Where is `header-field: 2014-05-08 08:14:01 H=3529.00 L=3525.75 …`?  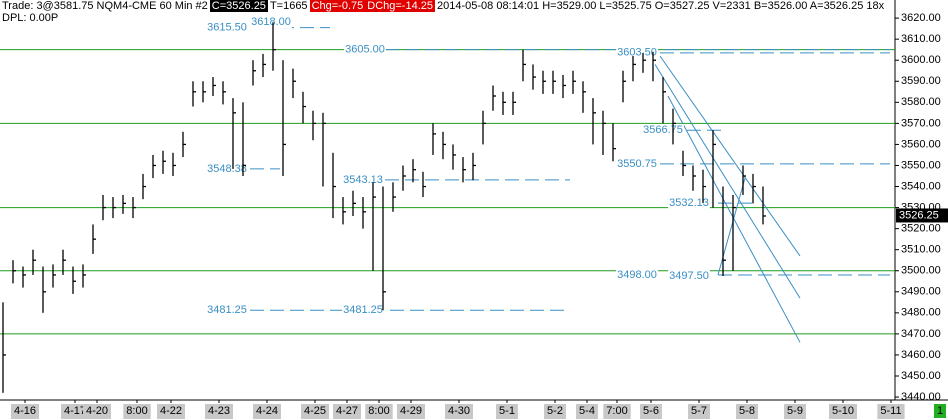
header-field: 2014-05-08 08:14:01 H=3529.00 L=3525.75 … is located at coordinates (661, 6).